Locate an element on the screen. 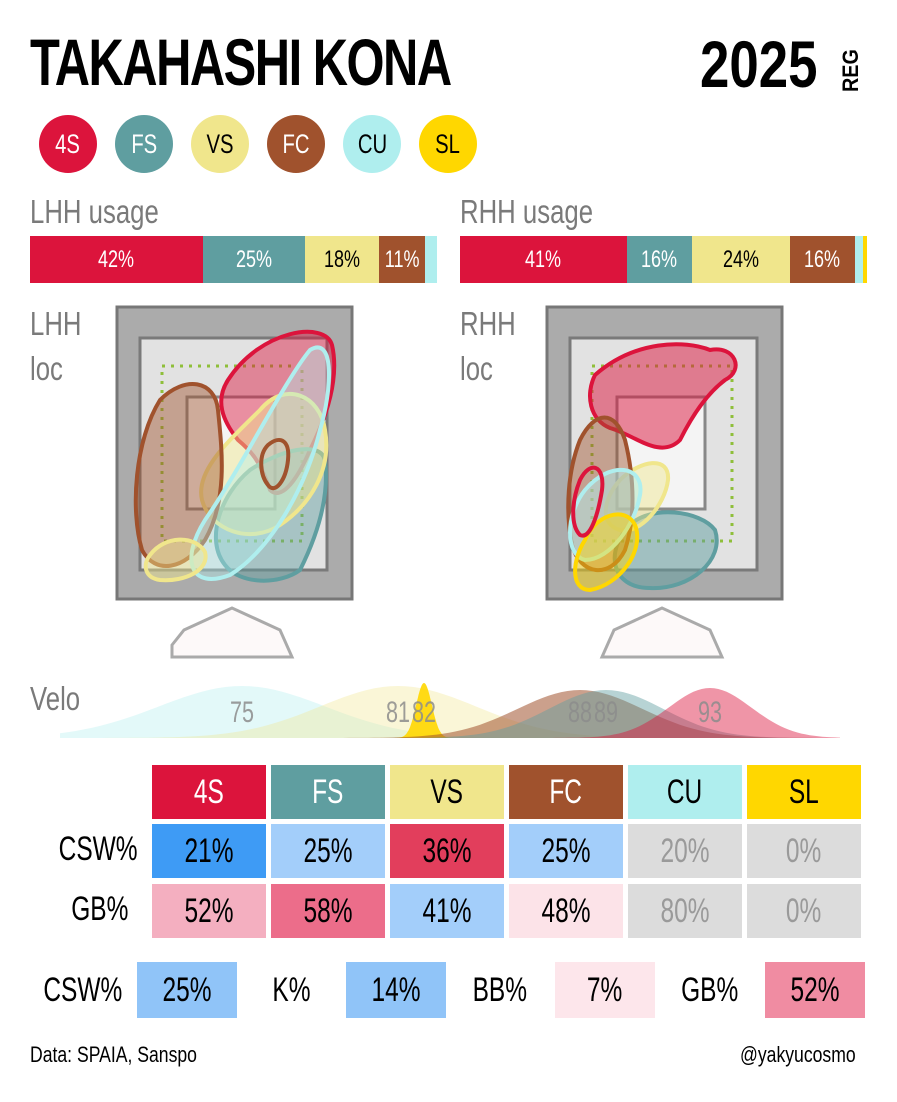 This screenshot has width=897, height=1102. player-name: TAKAHASHI KONA is located at coordinates (241, 62).